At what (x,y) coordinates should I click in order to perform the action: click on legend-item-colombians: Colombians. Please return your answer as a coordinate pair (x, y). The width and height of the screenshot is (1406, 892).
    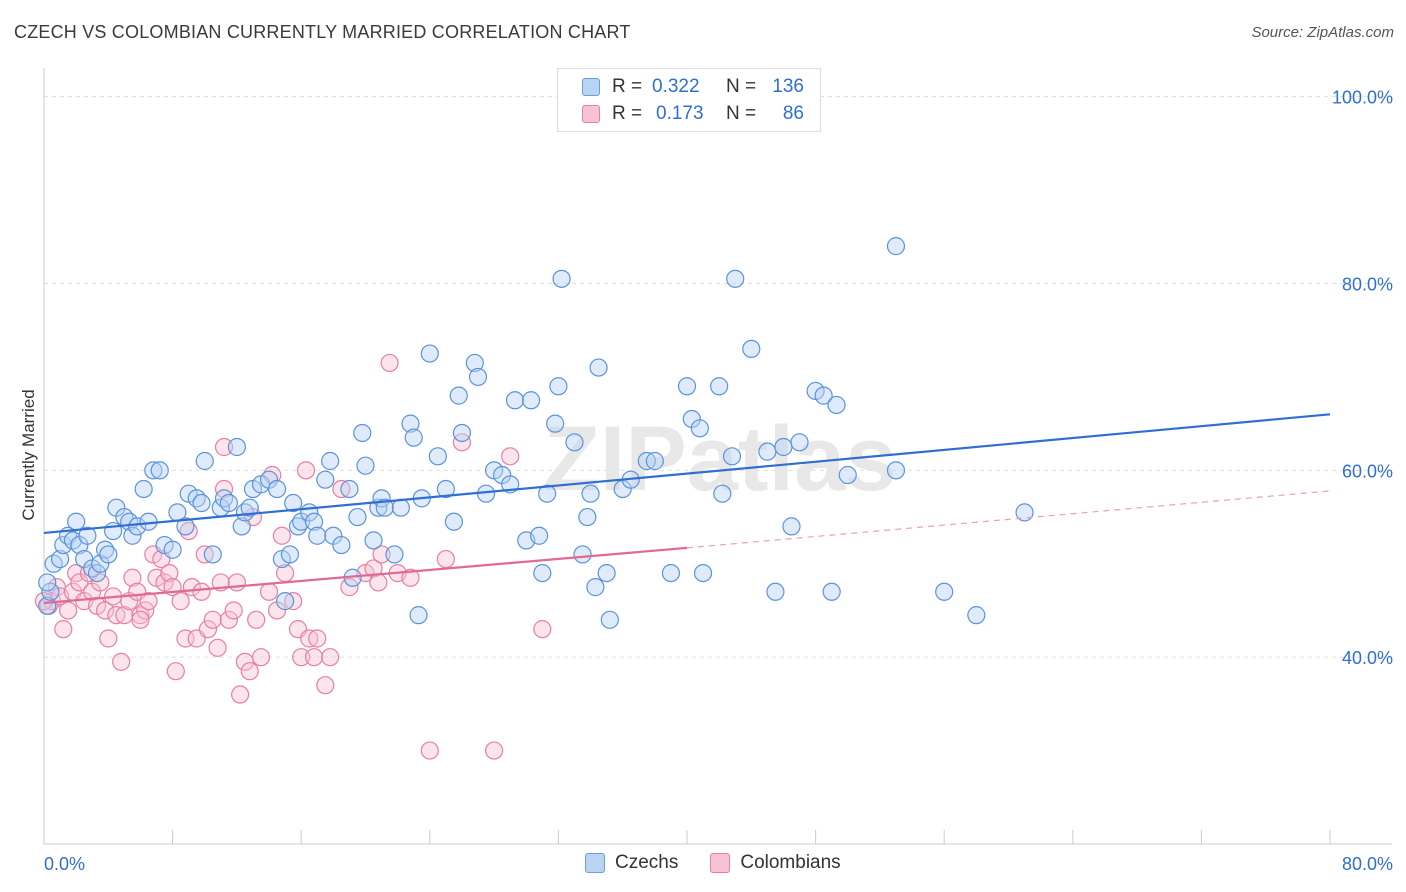
    Looking at the image, I should click on (775, 863).